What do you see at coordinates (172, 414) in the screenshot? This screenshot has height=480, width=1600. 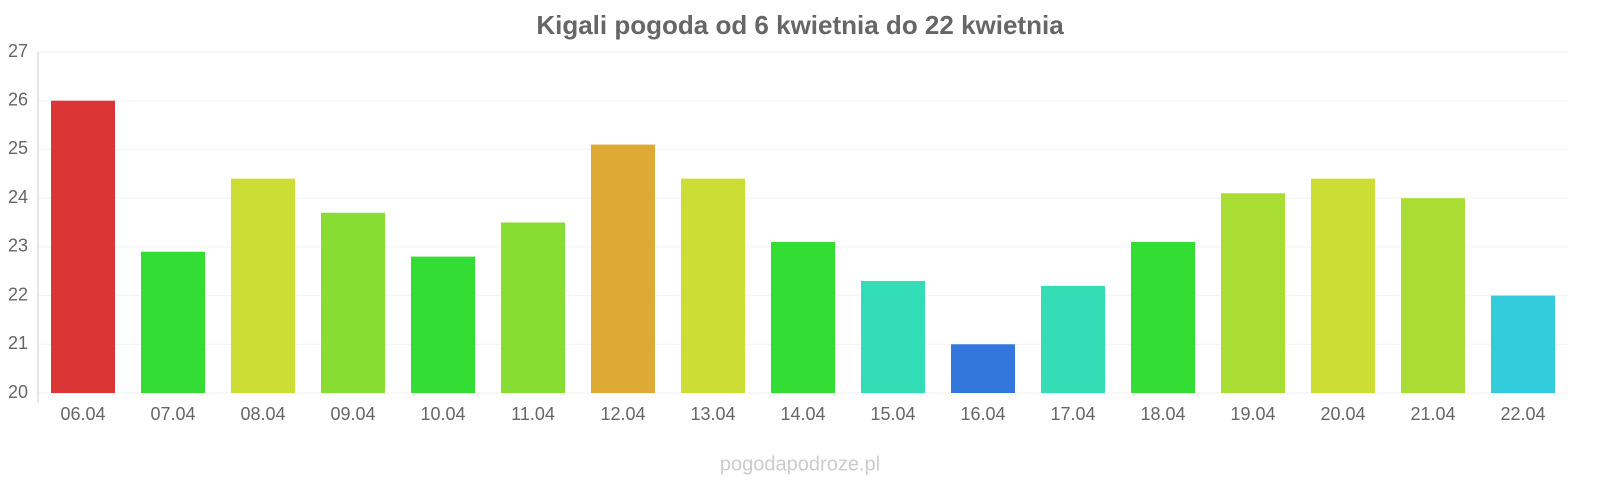 I see `x-tick-label: 07.04` at bounding box center [172, 414].